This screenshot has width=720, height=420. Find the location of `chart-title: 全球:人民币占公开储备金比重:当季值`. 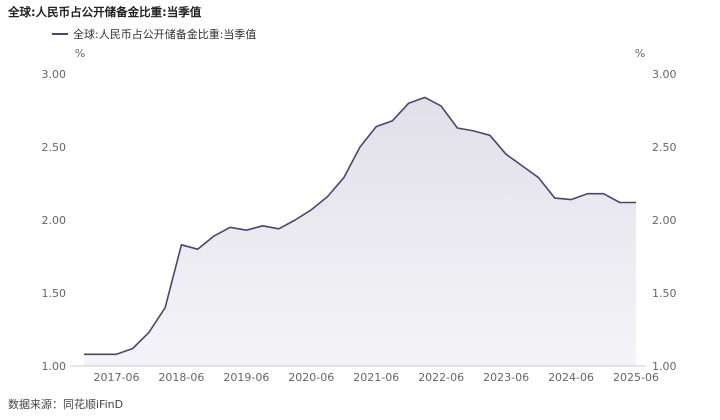

chart-title: 全球:人民币占公开储备金比重:当季值 is located at coordinates (105, 12).